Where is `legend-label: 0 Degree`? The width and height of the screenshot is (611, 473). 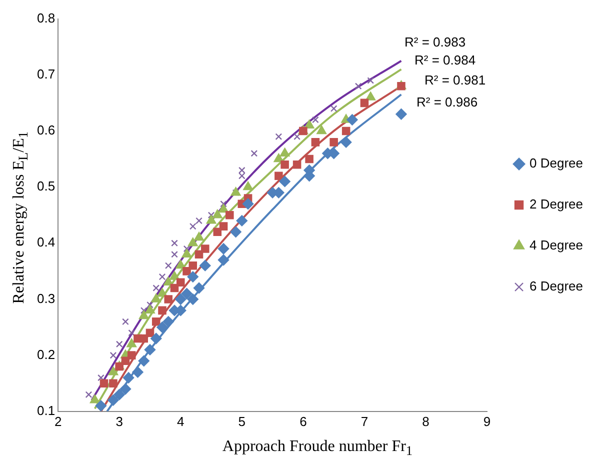 legend-label: 0 Degree is located at coordinates (557, 163).